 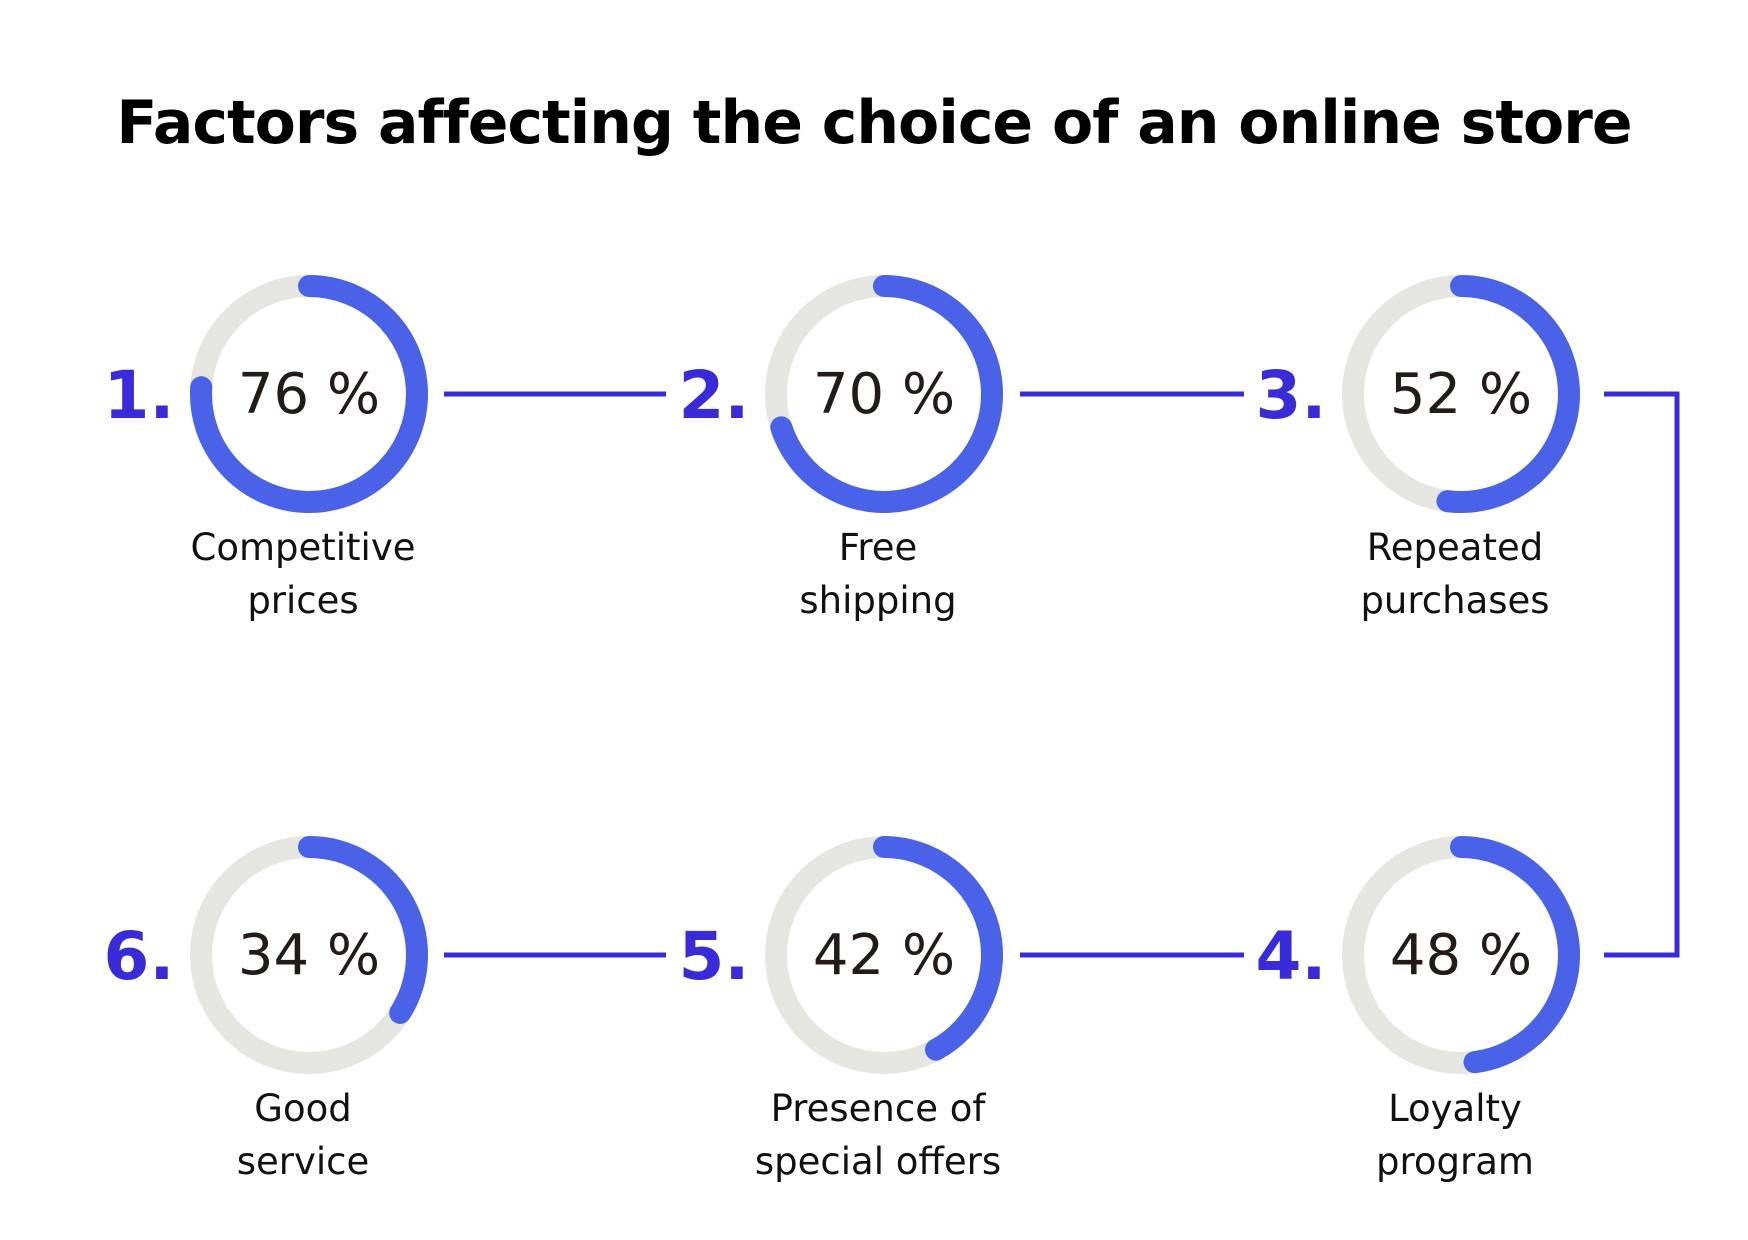 I want to click on factor-label-1-line-2: prices, so click(x=302, y=600).